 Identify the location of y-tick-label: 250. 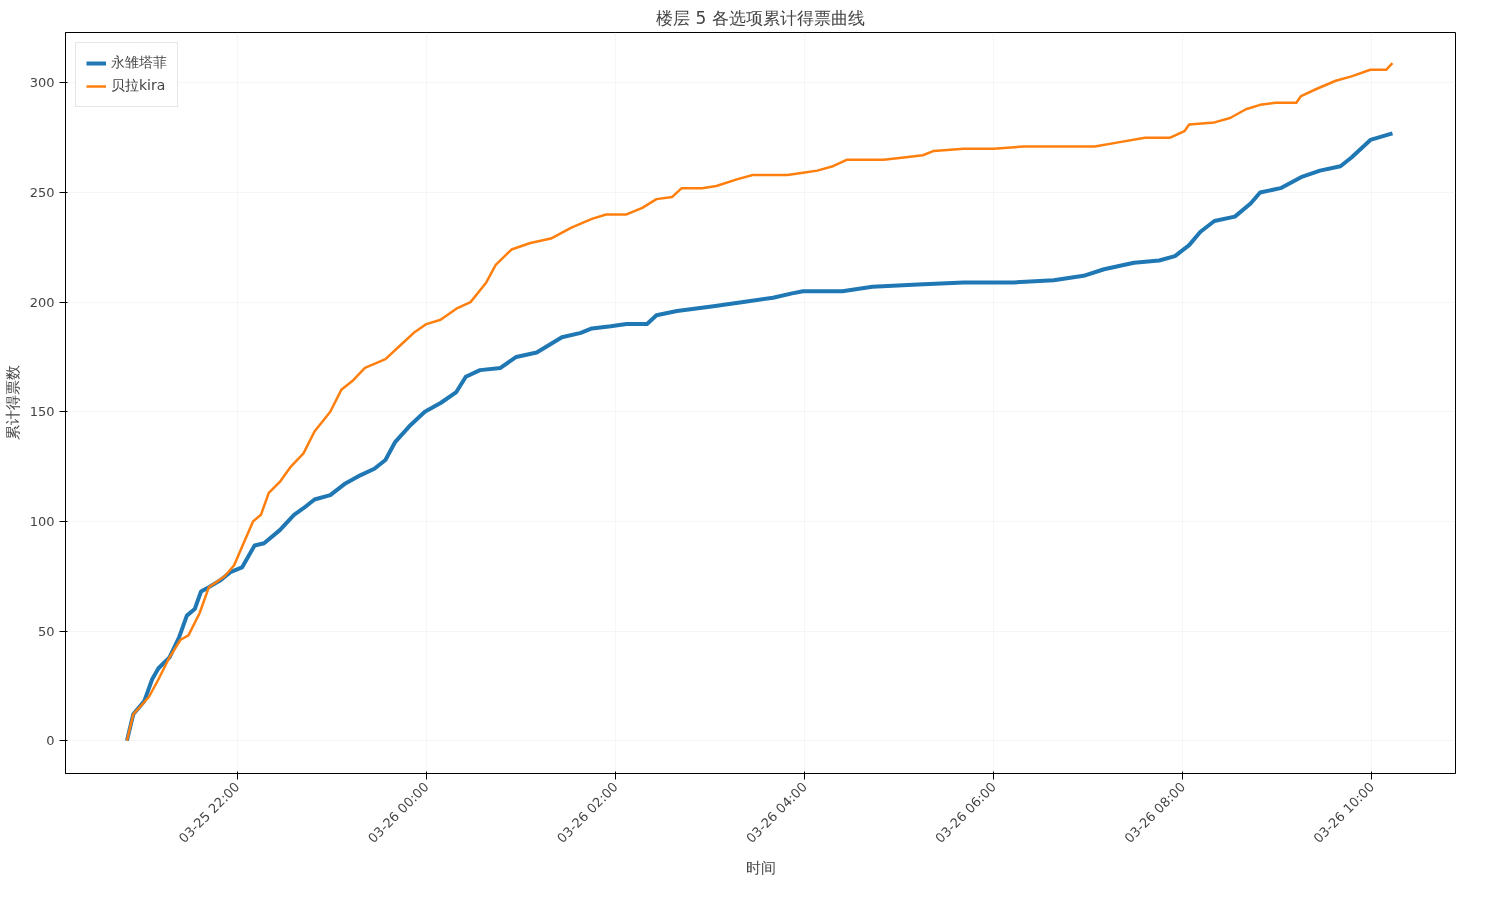
(42, 193).